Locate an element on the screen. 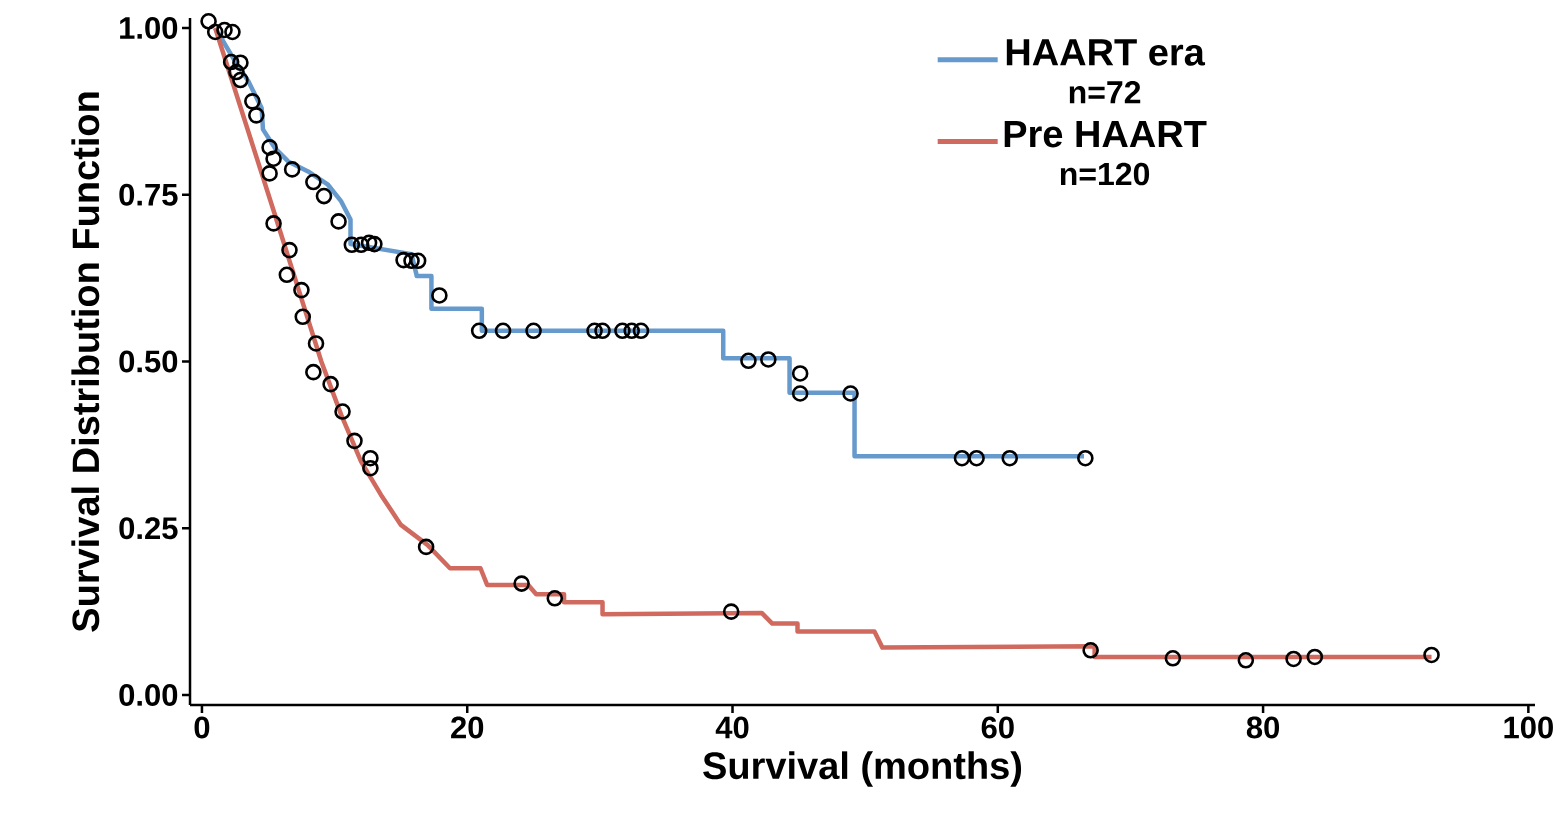 The height and width of the screenshot is (824, 1568). legend-label: HAART era is located at coordinates (1106, 52).